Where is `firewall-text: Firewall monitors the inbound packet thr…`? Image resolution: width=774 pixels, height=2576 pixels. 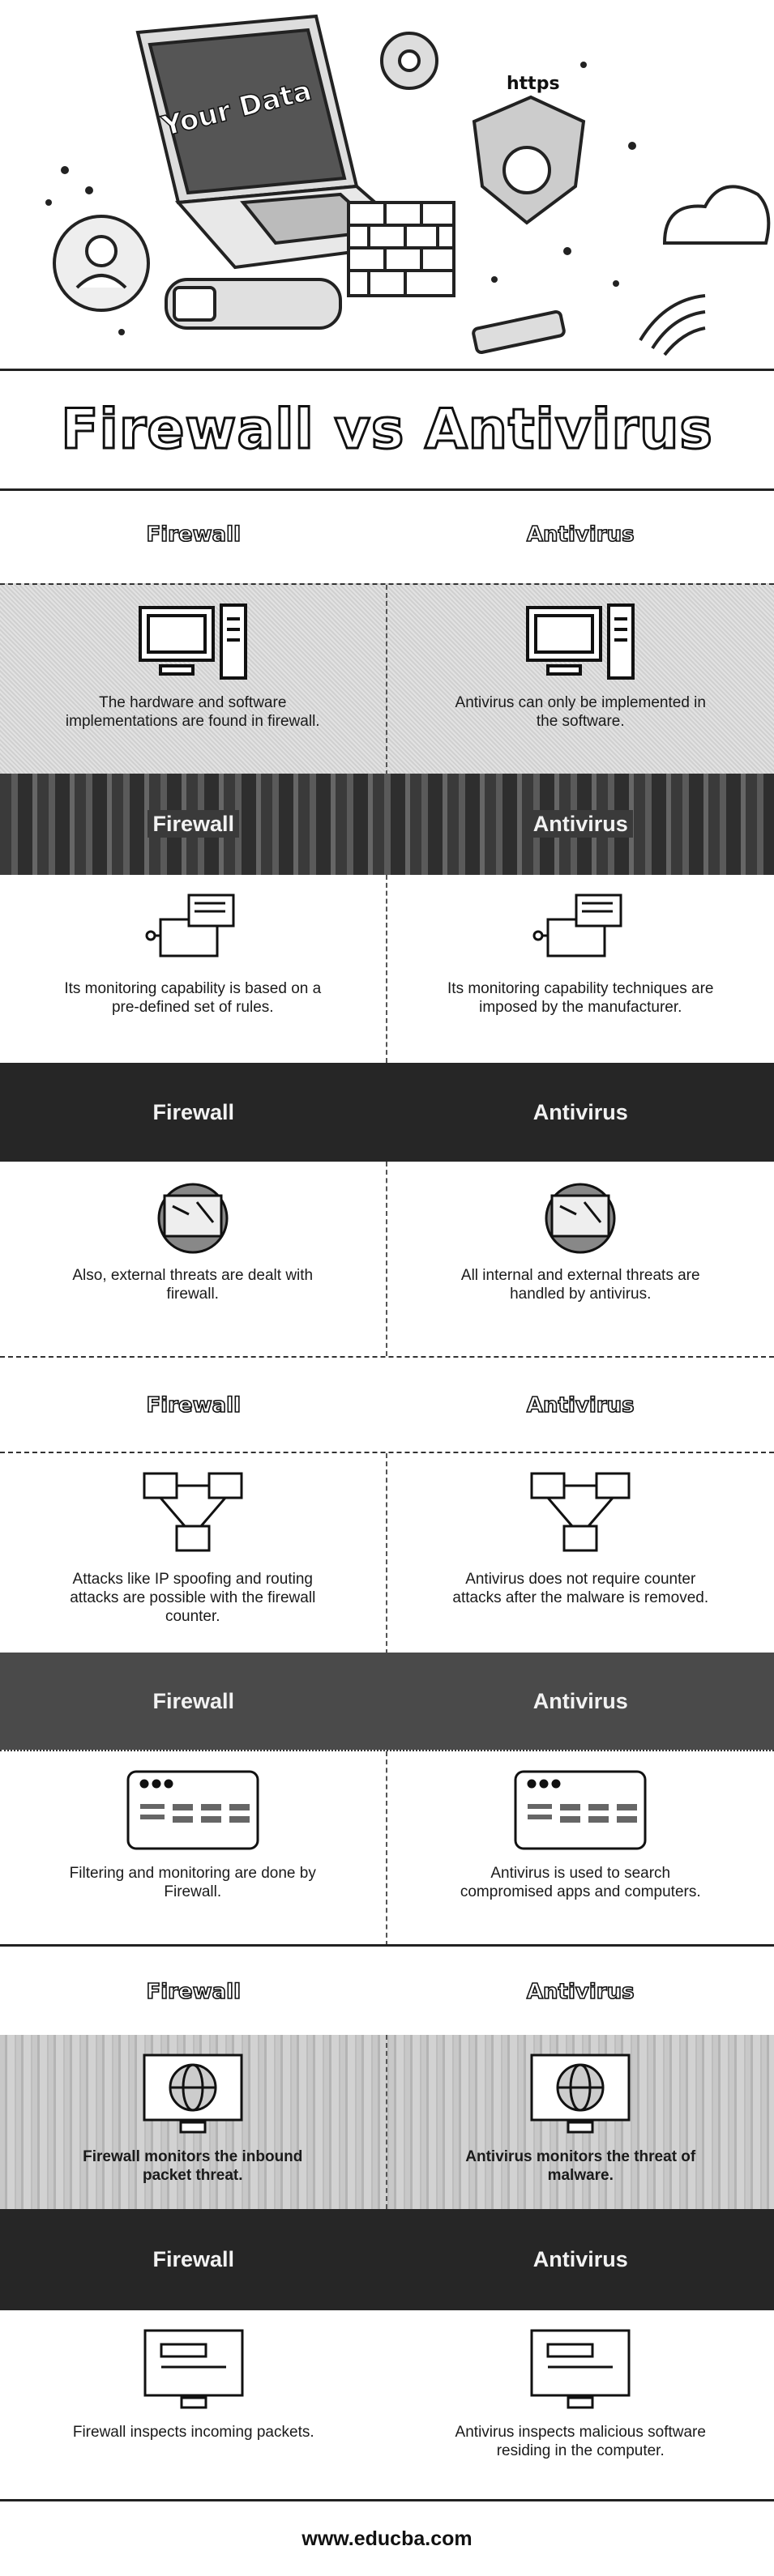
firewall-text: Firewall monitors the inbound packet thr… is located at coordinates (193, 2166).